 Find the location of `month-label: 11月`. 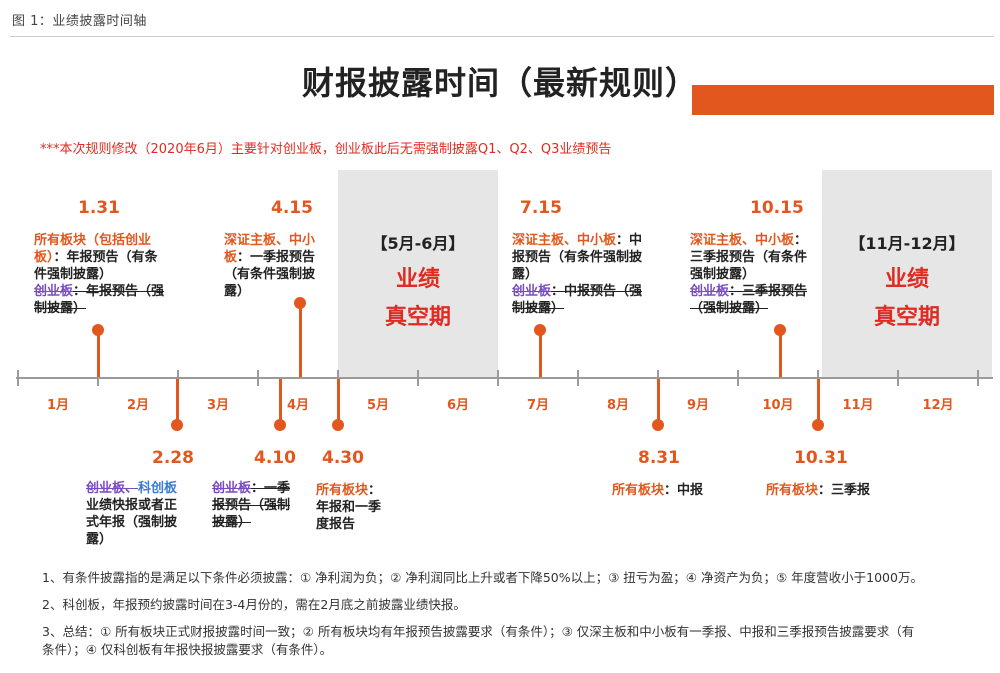

month-label: 11月 is located at coordinates (858, 405).